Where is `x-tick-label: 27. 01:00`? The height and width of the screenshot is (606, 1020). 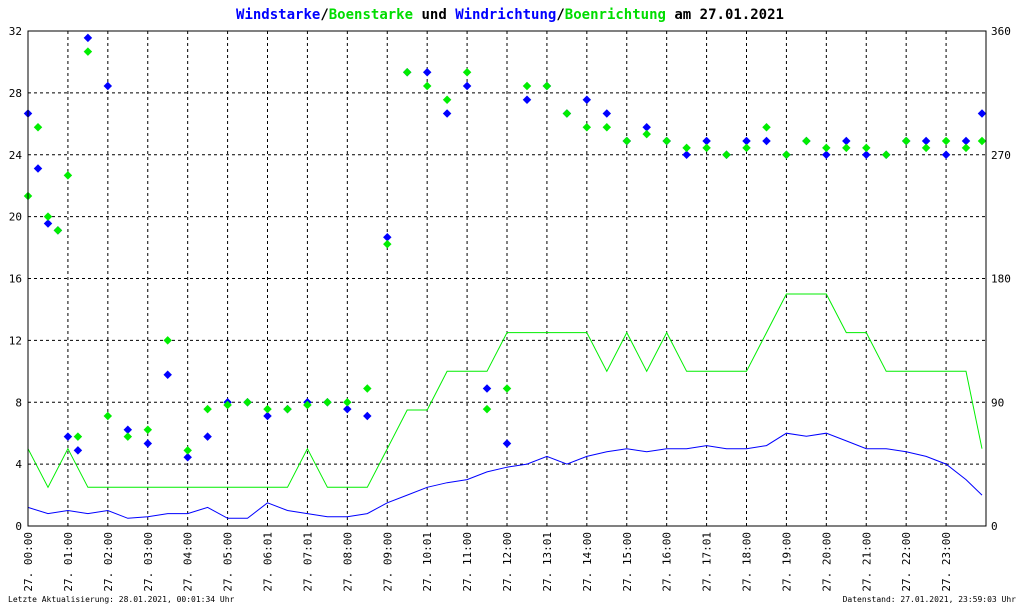 x-tick-label: 27. 01:00 is located at coordinates (68, 562).